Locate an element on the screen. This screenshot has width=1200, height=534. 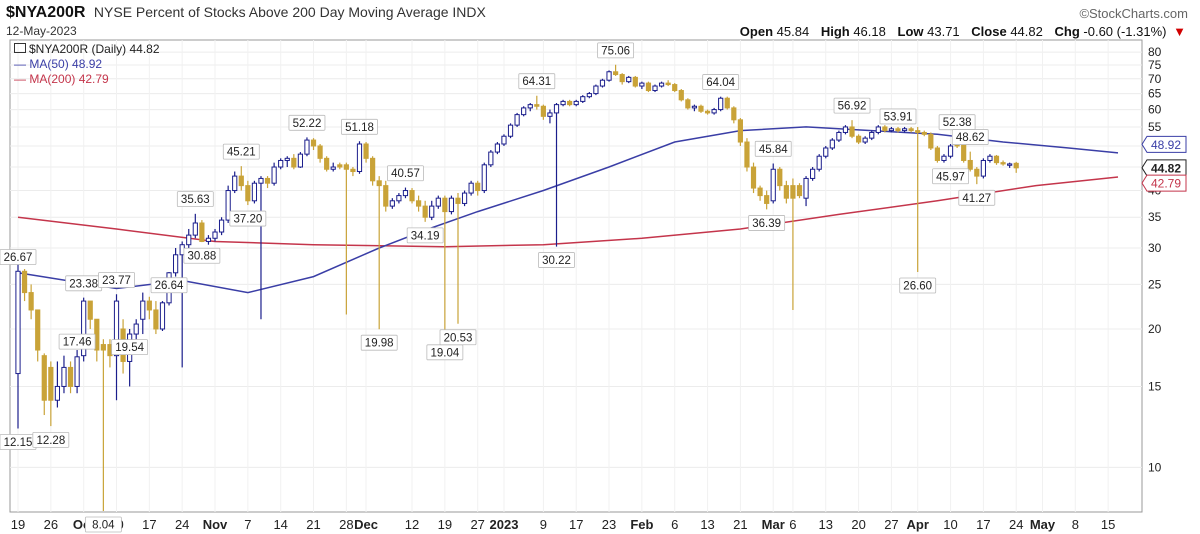
callout-label: 40.57 is located at coordinates (405, 174).